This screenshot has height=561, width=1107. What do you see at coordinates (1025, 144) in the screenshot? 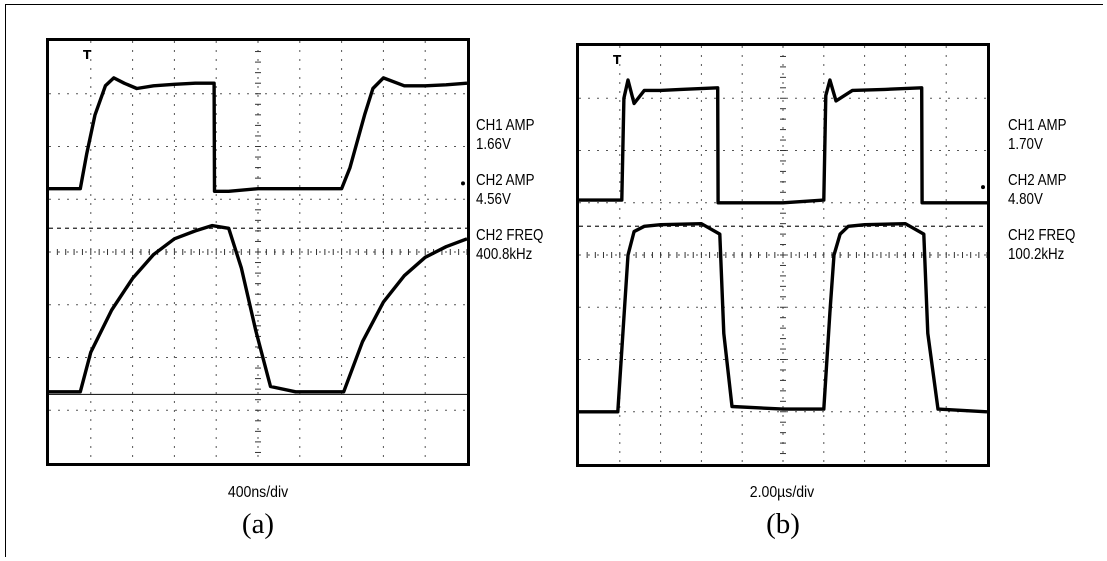
I see `ch1-amp-value-b: 1.70V` at bounding box center [1025, 144].